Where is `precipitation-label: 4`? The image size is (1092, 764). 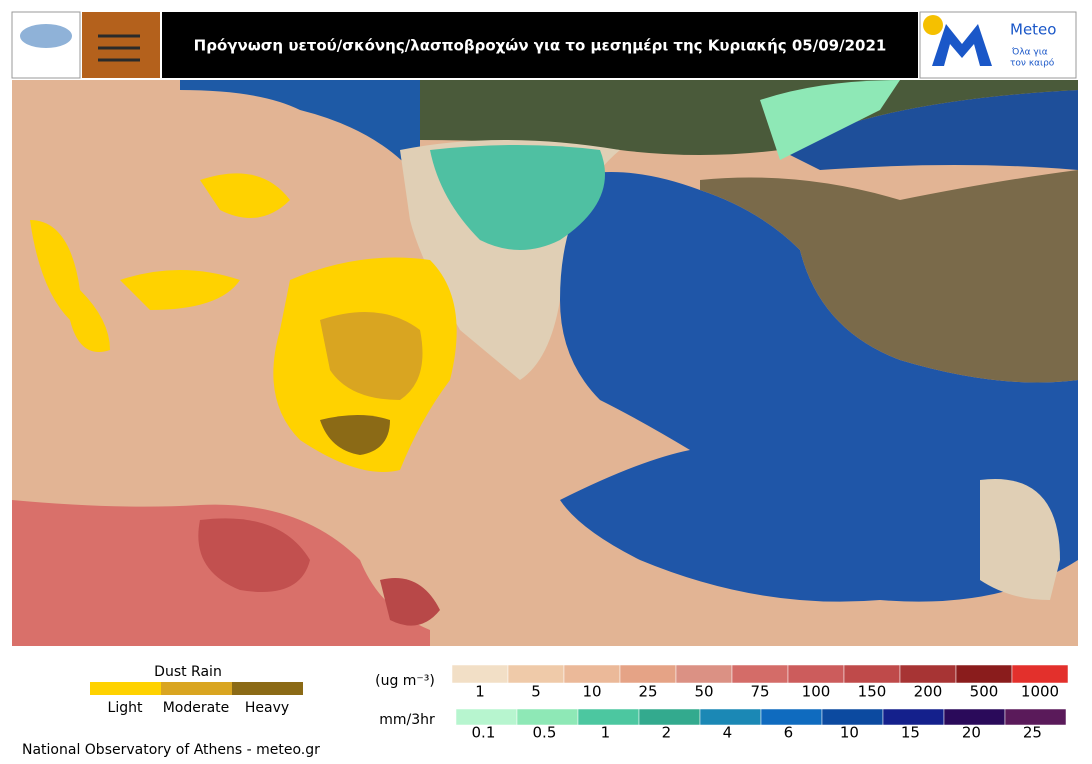
precipitation-label: 4 is located at coordinates (728, 733).